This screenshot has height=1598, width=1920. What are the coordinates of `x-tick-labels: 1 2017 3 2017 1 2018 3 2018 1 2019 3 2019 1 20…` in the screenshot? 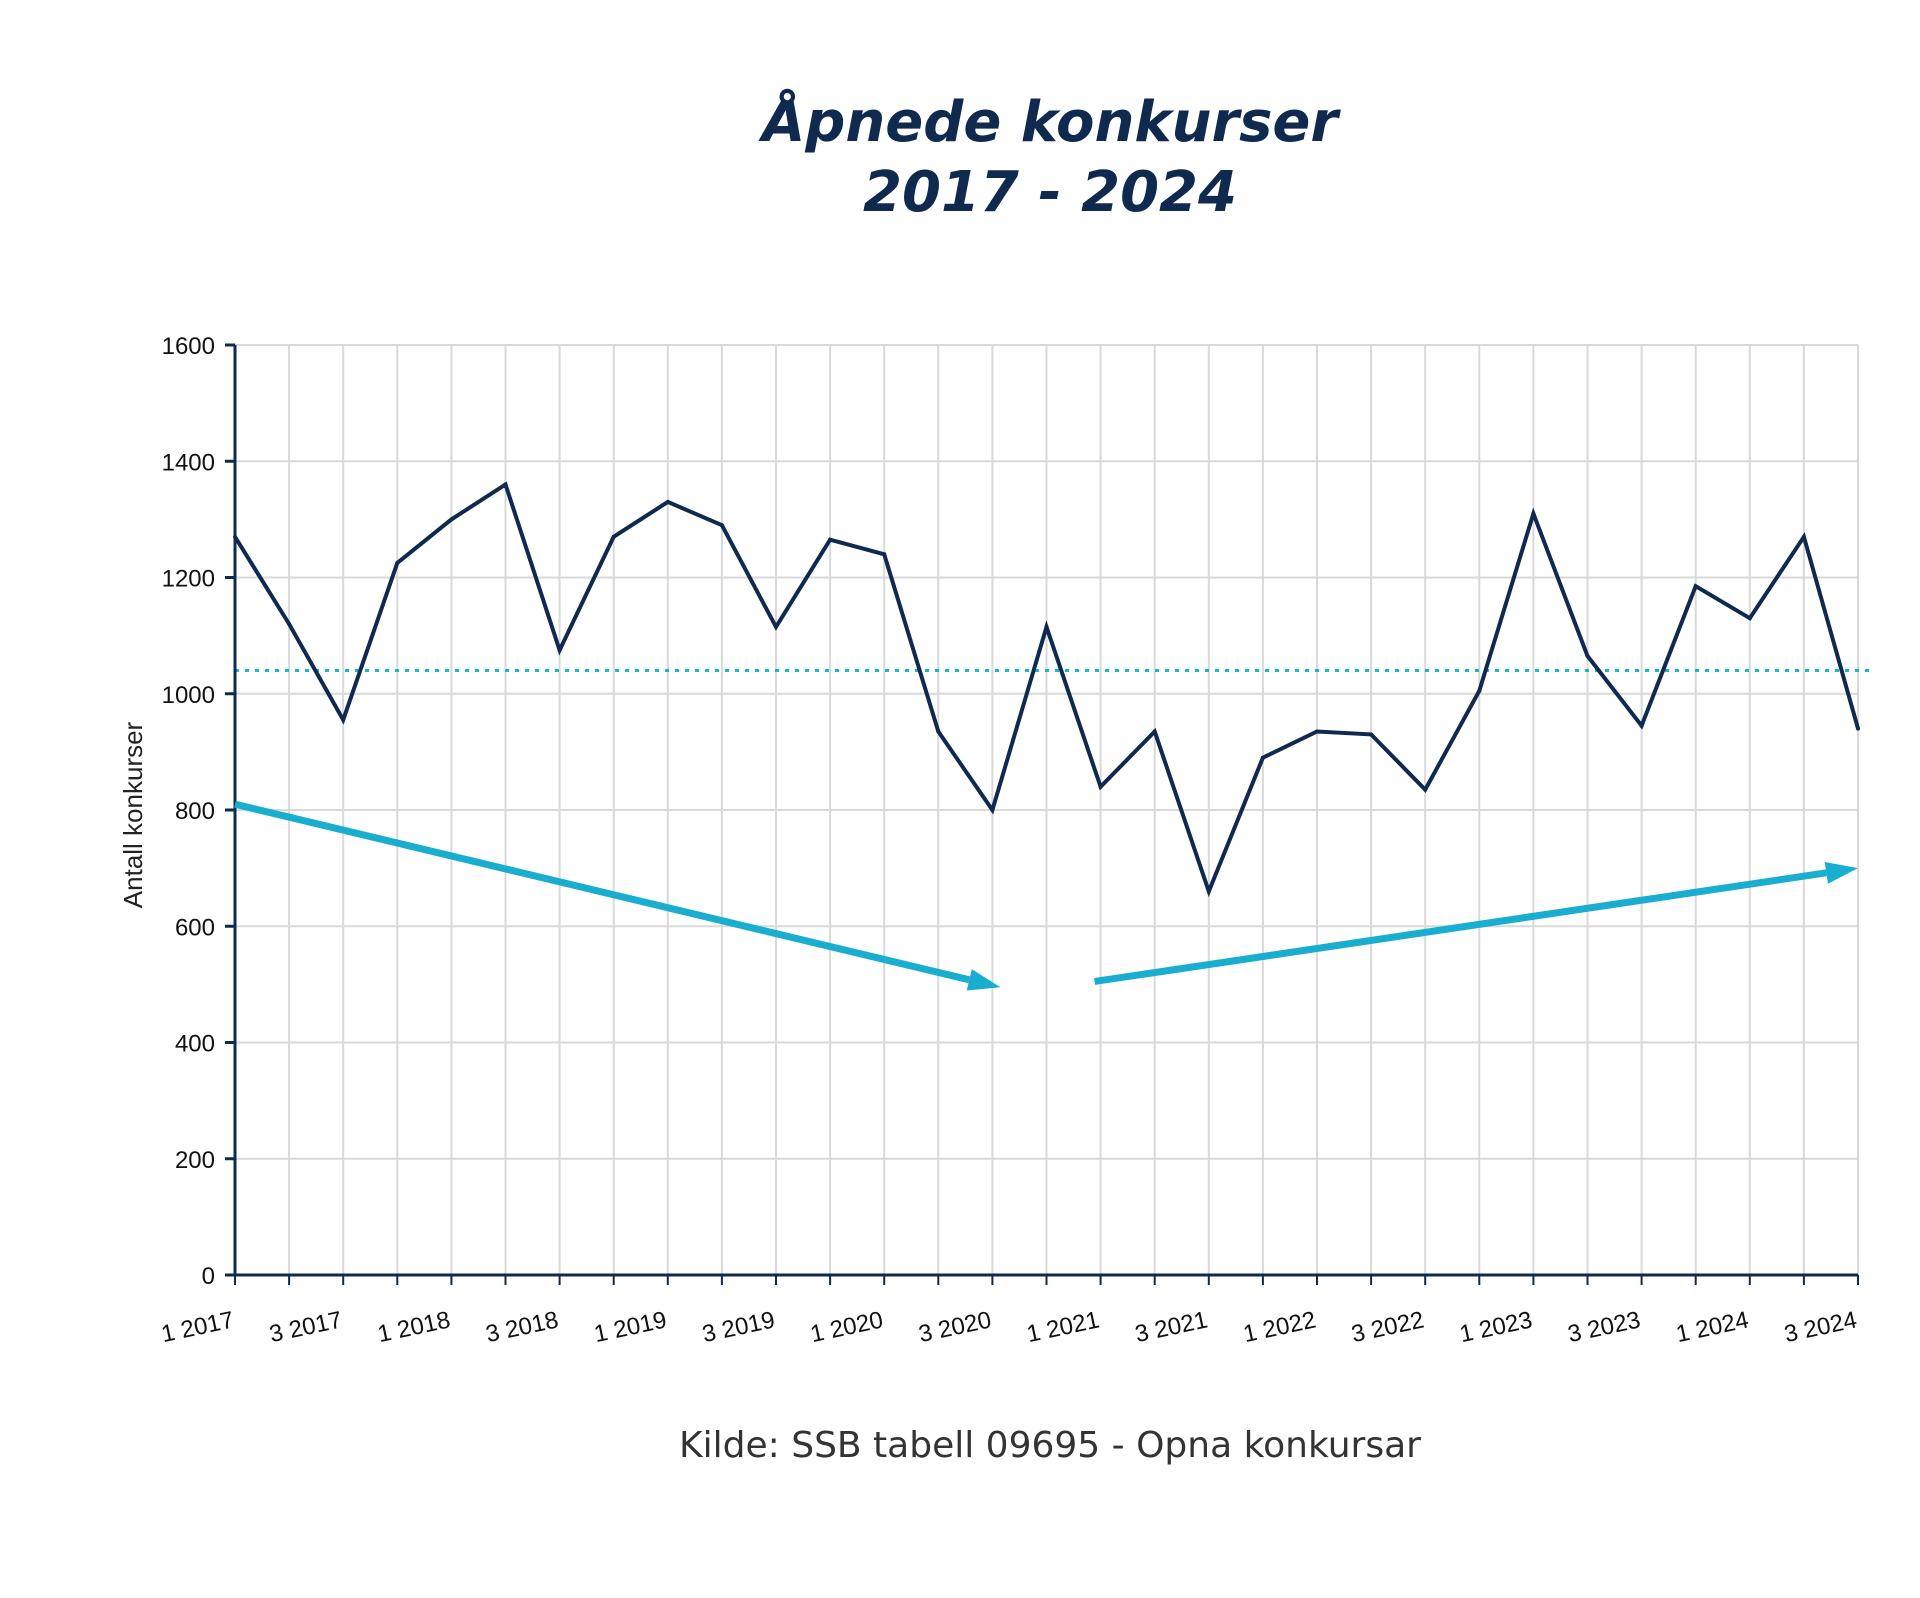 It's located at (1009, 1327).